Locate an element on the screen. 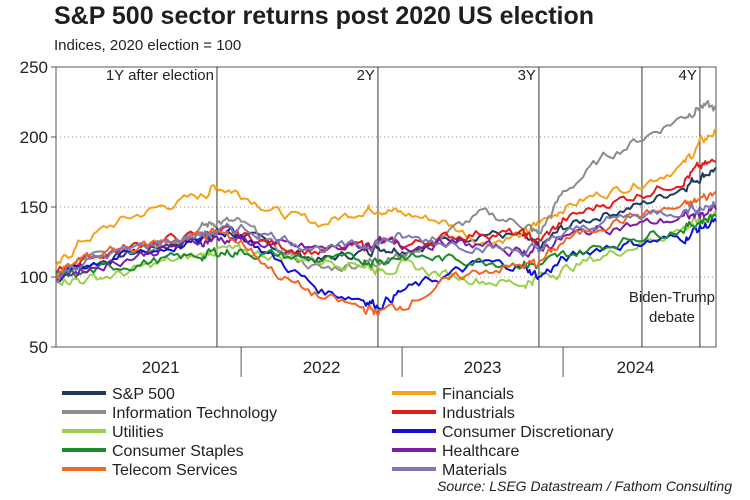 The image size is (750, 500). legend-item: Consumer Discretionary is located at coordinates (503, 432).